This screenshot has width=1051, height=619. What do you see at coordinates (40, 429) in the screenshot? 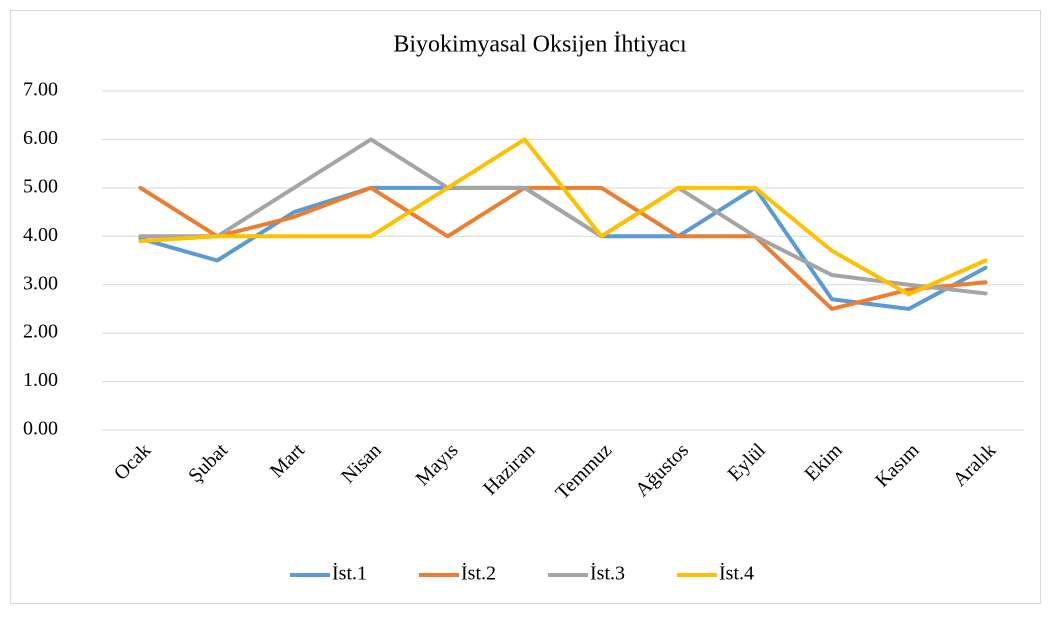
I see `y-tick-label: 0.00` at bounding box center [40, 429].